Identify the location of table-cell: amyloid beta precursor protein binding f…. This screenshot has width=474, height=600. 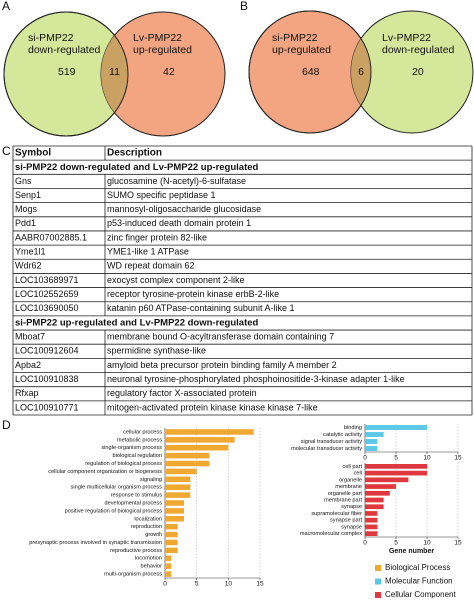
(222, 365).